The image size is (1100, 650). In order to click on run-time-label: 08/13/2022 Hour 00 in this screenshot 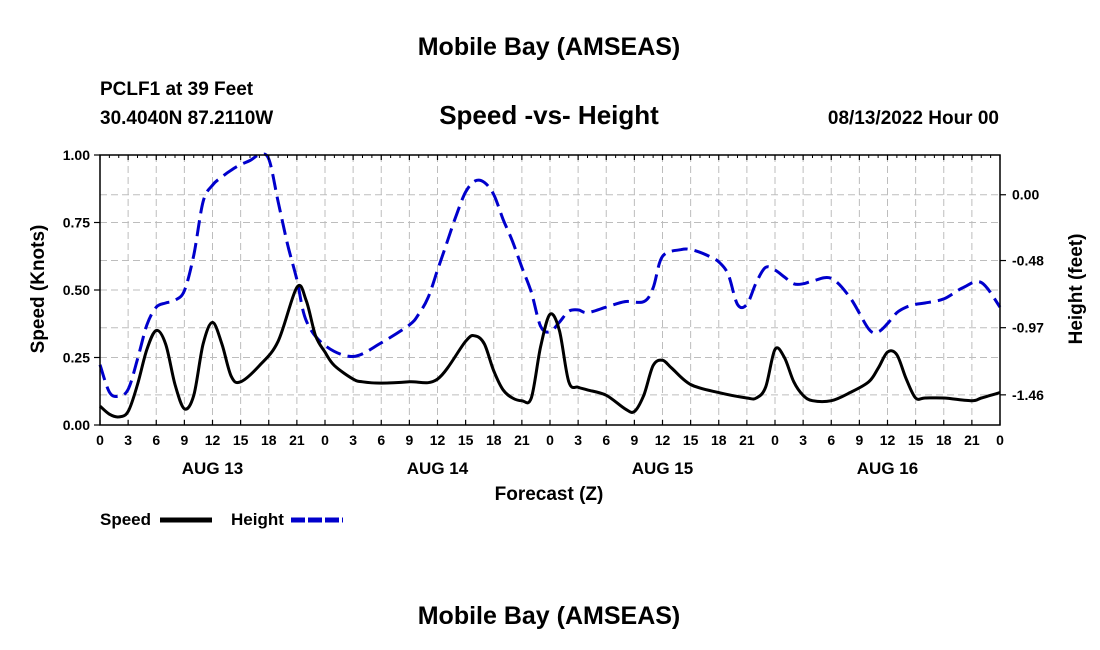, I will do `click(913, 118)`.